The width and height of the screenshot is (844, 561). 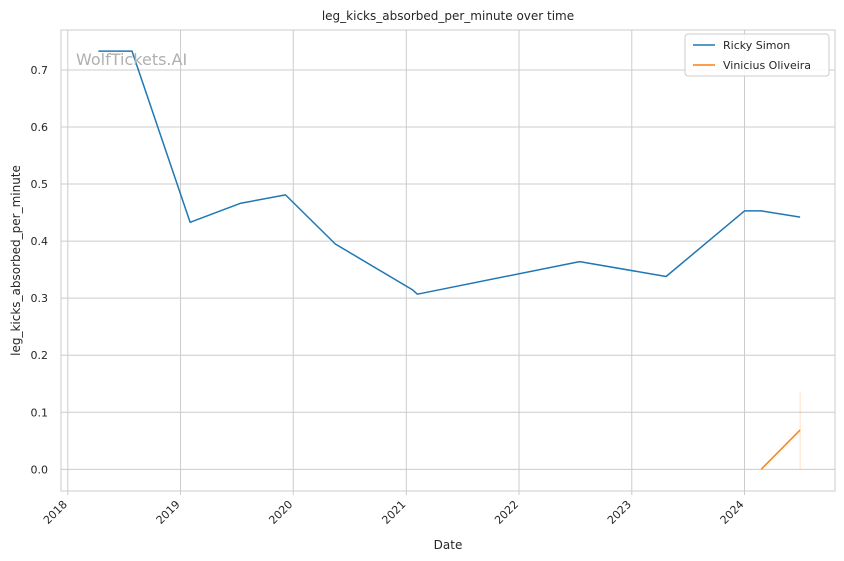 I want to click on legend: Ricky Simon Vinicius Oliveira, so click(x=757, y=55).